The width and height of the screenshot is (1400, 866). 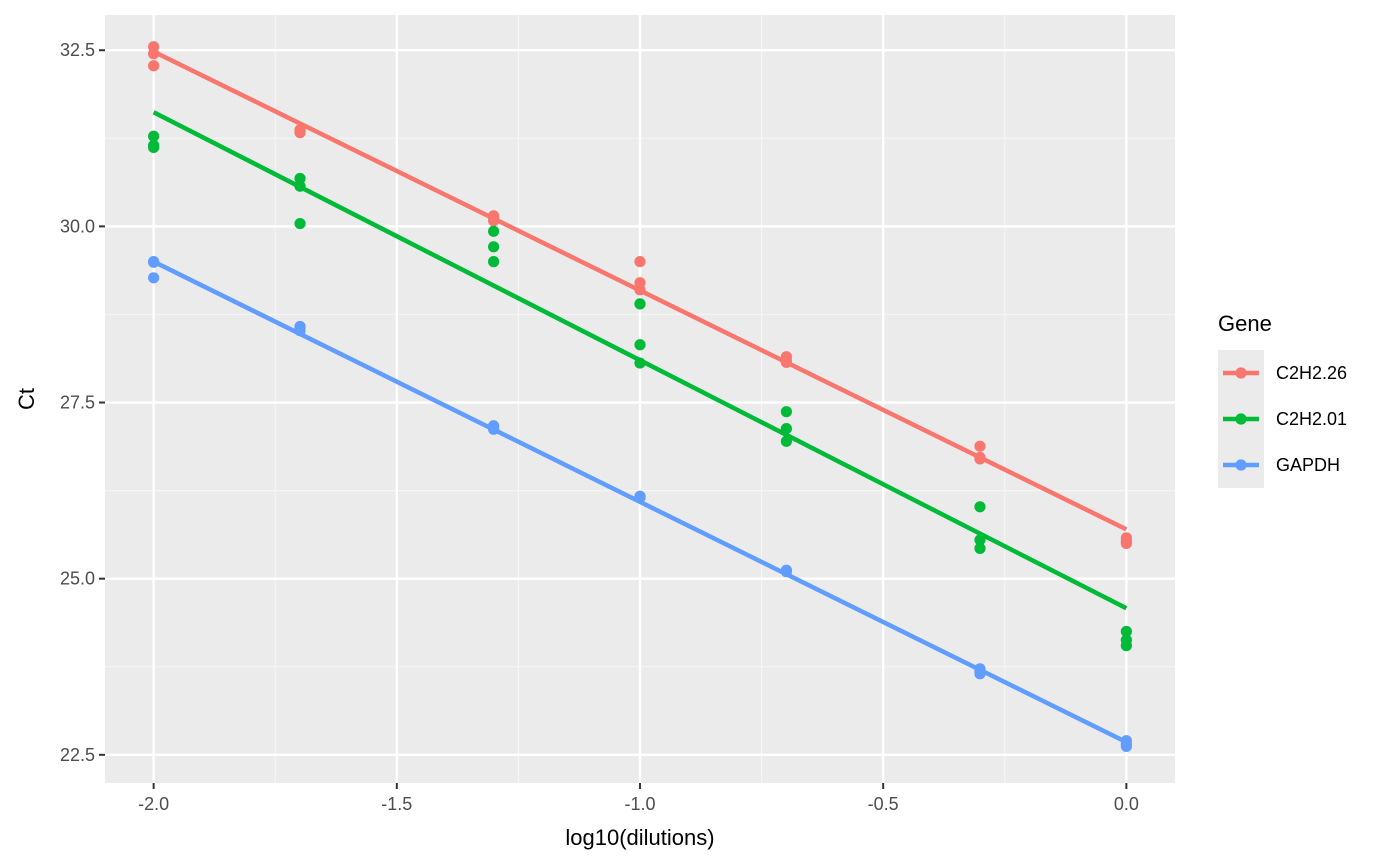 I want to click on legend-title: Gene, so click(x=1245, y=323).